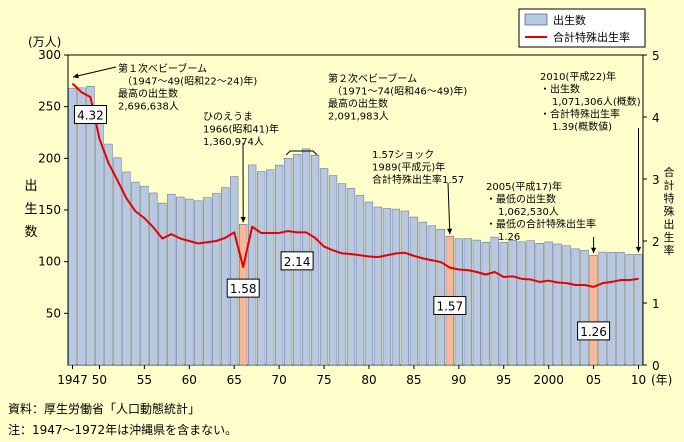 Image resolution: width=684 pixels, height=442 pixels. Describe the element at coordinates (548, 303) in the screenshot. I see `bar-2000` at that location.